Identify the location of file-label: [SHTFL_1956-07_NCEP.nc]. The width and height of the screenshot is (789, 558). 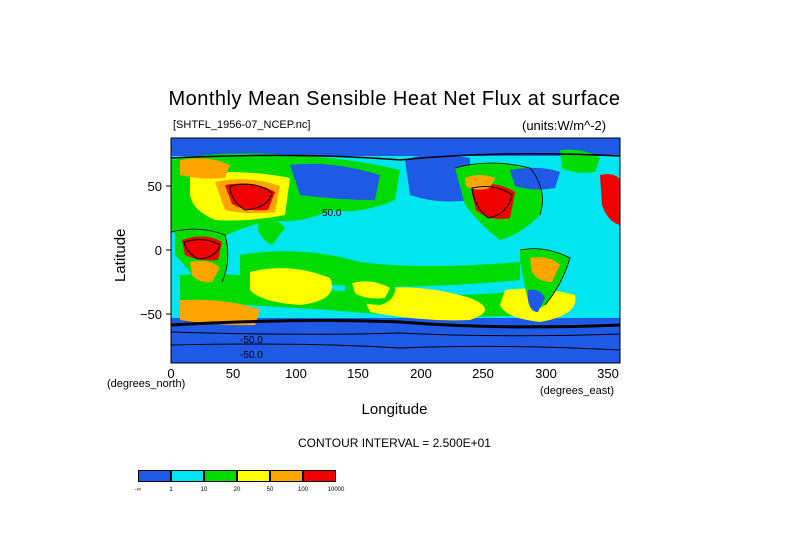
(242, 125).